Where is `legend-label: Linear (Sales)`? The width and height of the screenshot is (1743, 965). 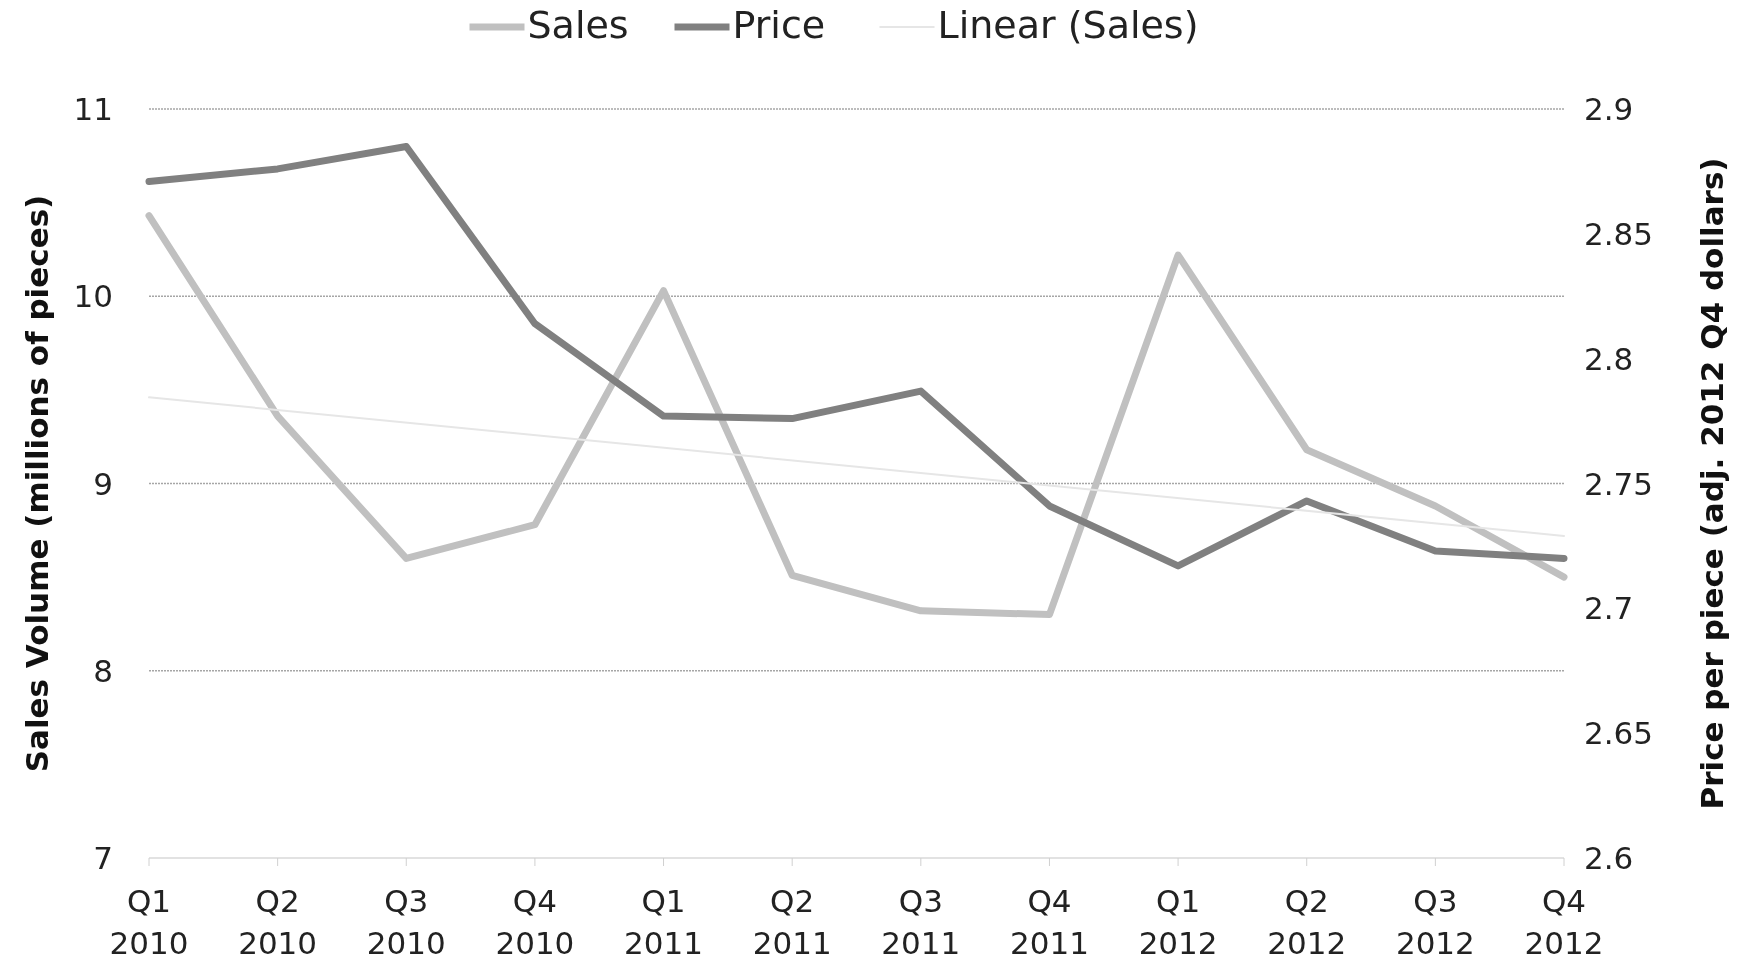 legend-label: Linear (Sales) is located at coordinates (1068, 25).